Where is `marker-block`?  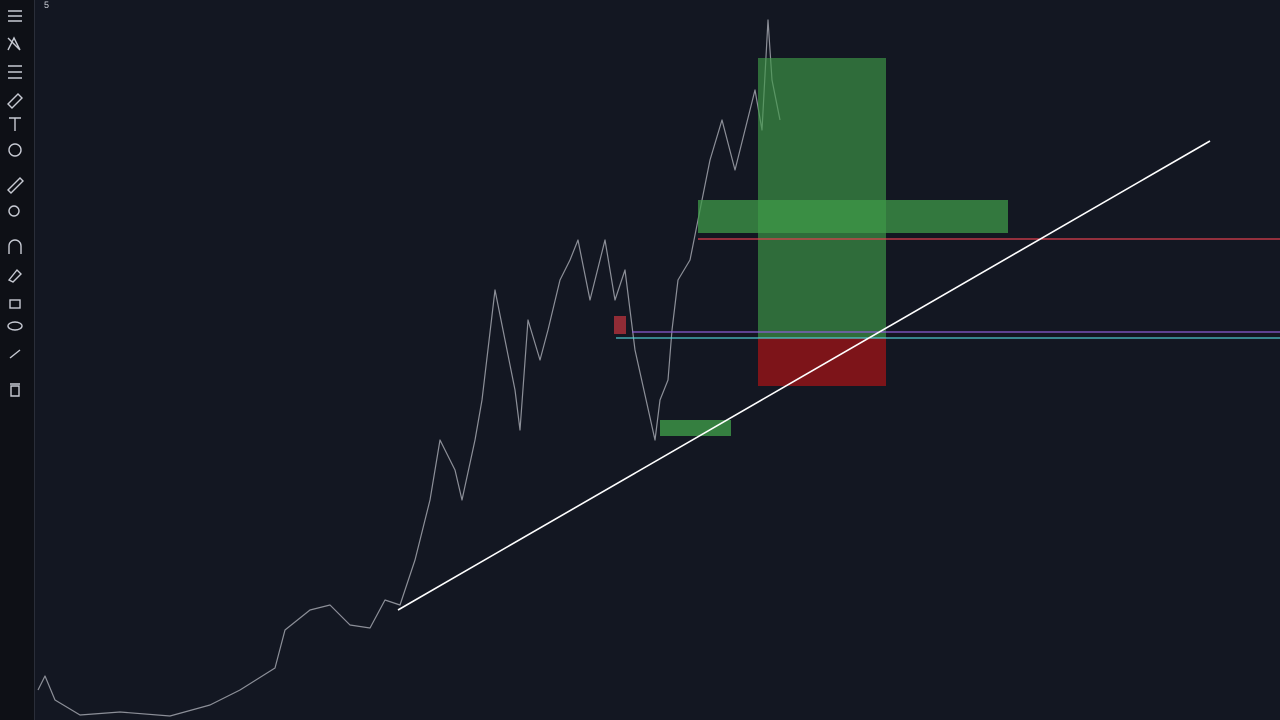
marker-block is located at coordinates (620, 325).